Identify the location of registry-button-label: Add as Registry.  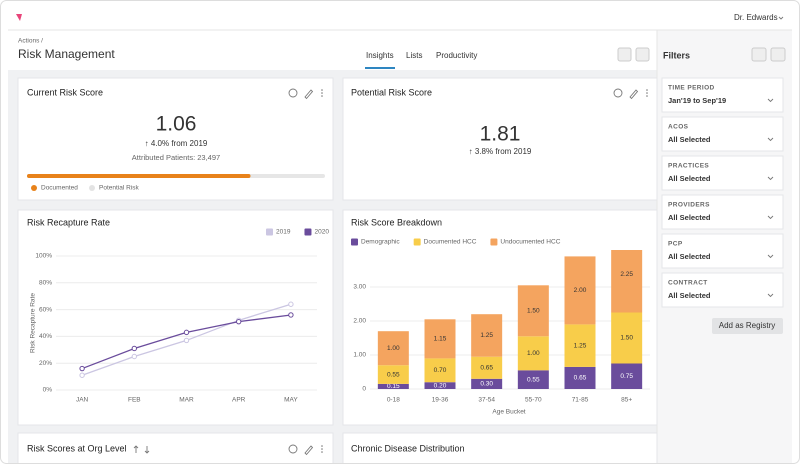
(747, 325).